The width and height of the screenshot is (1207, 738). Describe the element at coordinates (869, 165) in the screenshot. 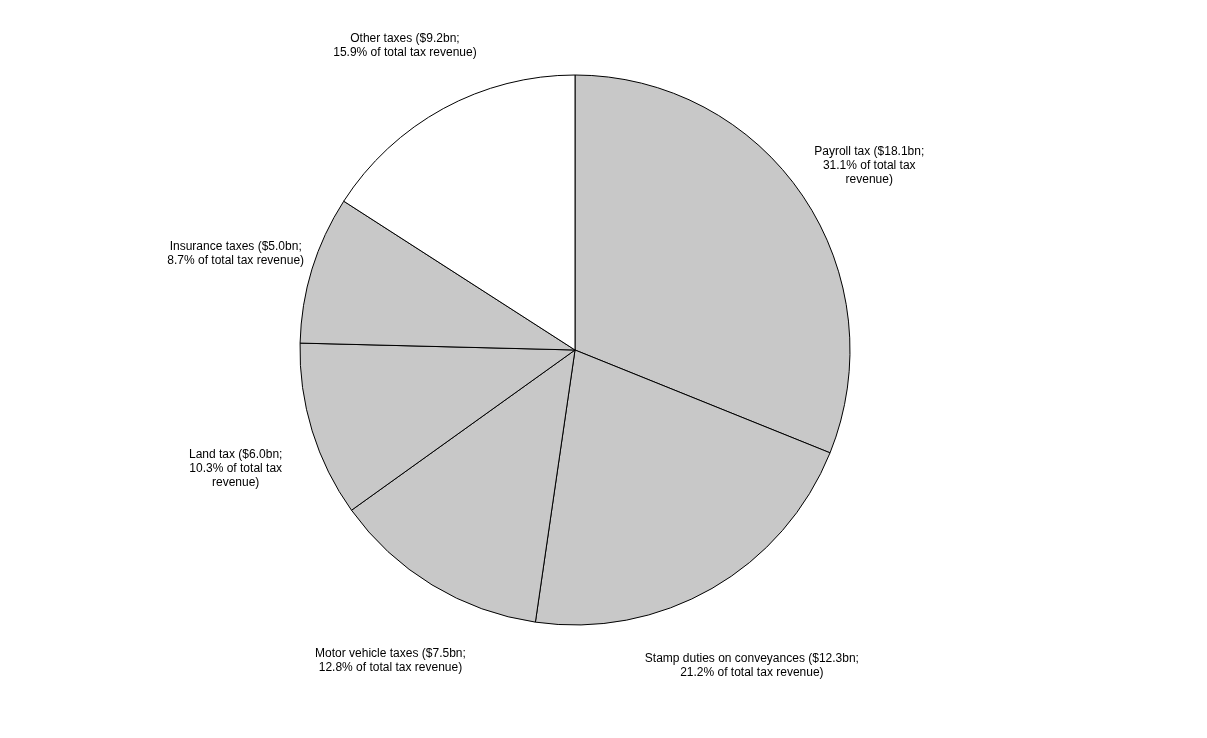

I see `slice-label: Payroll tax ($18.1bn; 31.1% of total tax revenue)` at that location.